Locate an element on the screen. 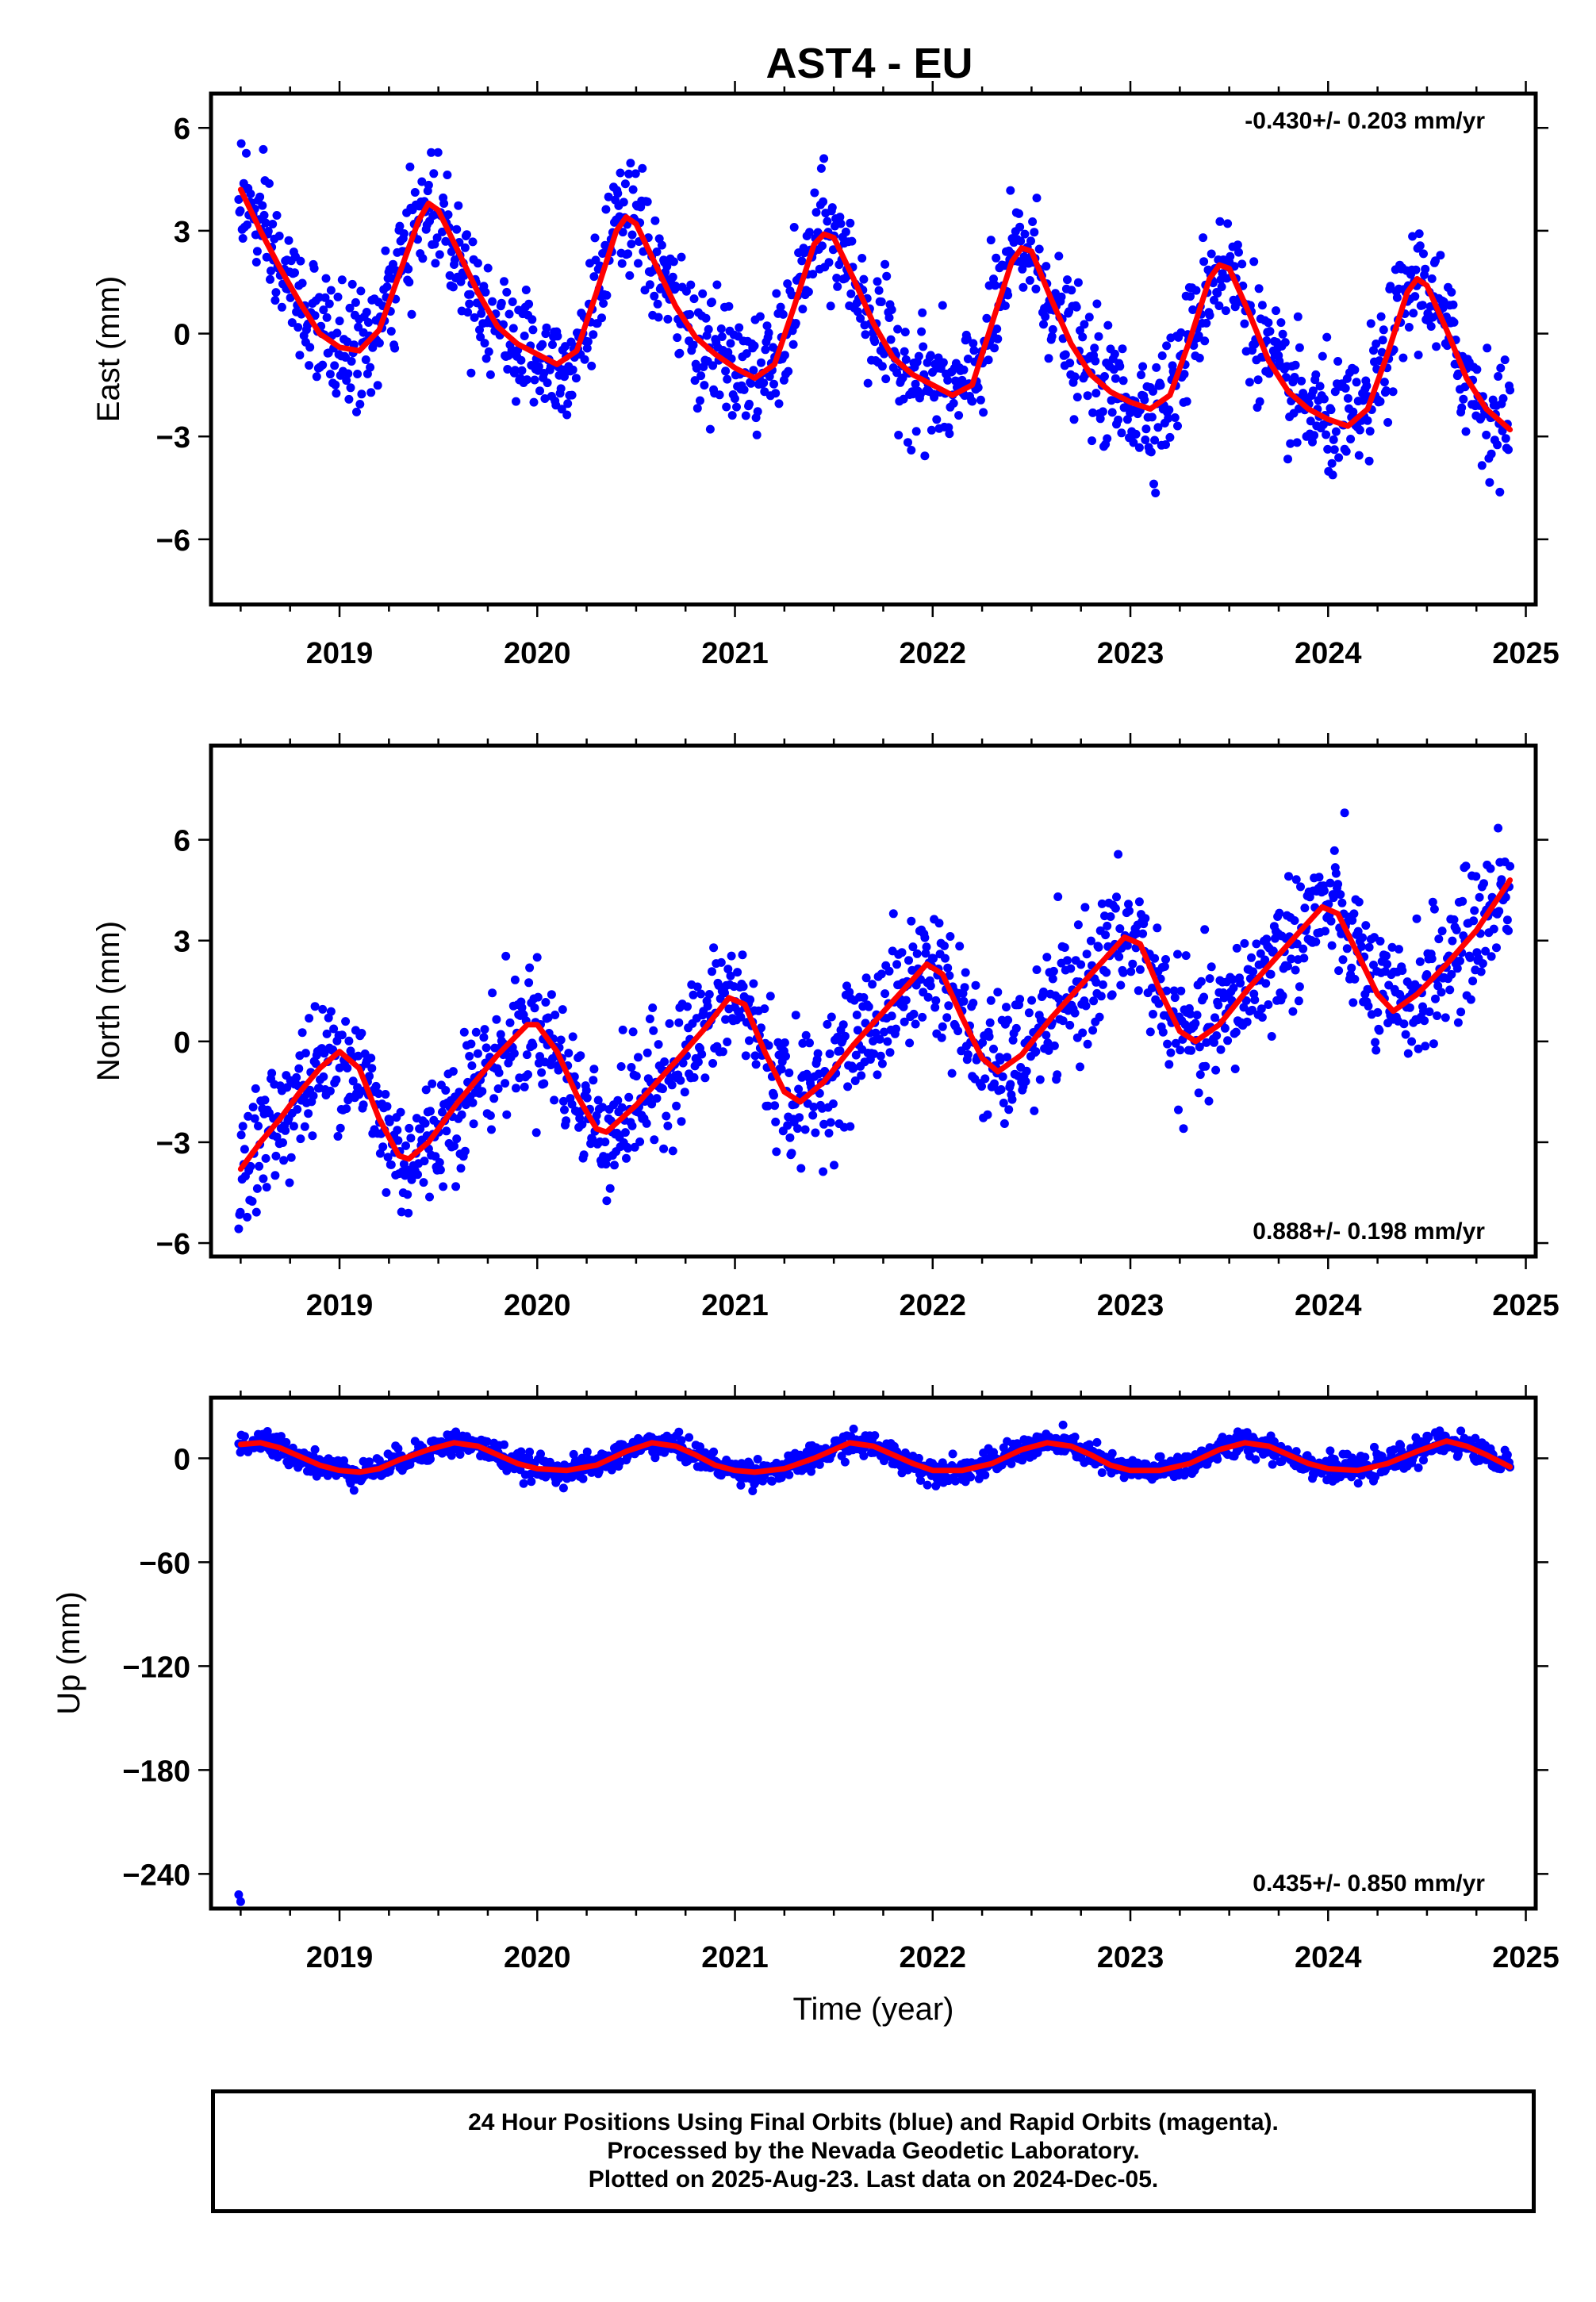 This screenshot has height=2302, width=1596. y-tick-label: −3 is located at coordinates (173, 438).